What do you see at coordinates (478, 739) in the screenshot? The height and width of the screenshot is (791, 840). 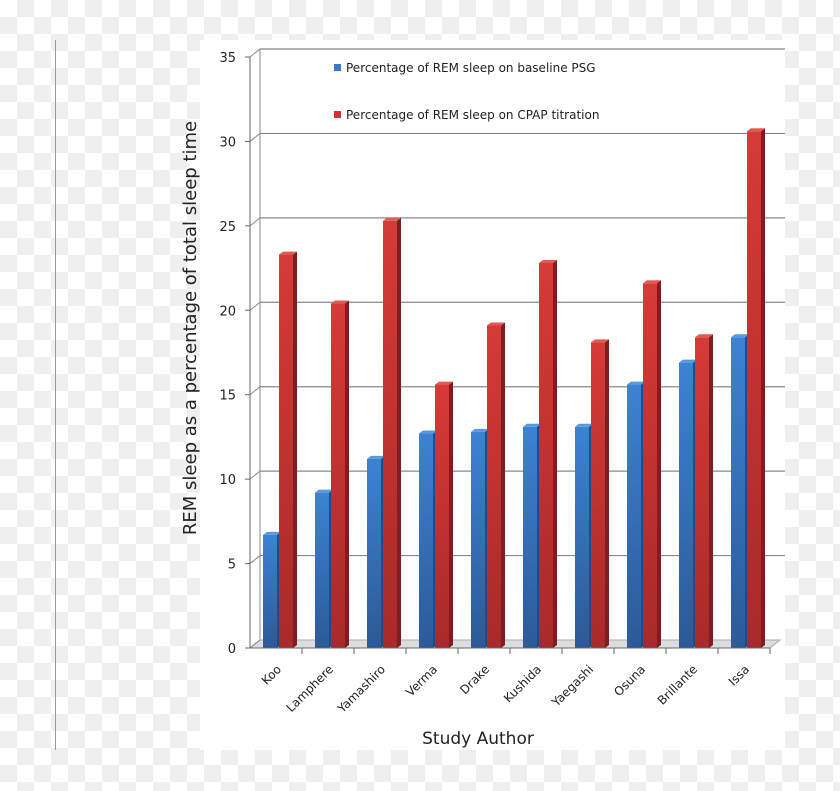 I see `x-axis-label: Study Author` at bounding box center [478, 739].